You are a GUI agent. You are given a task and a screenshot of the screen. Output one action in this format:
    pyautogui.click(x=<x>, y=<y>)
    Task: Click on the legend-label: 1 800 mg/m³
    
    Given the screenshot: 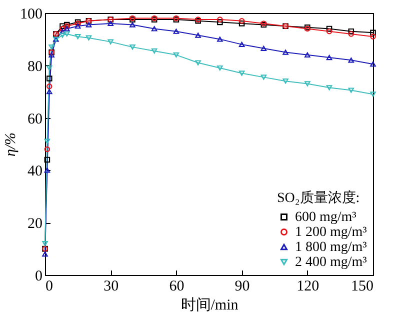 What is the action you would take?
    pyautogui.click(x=331, y=247)
    